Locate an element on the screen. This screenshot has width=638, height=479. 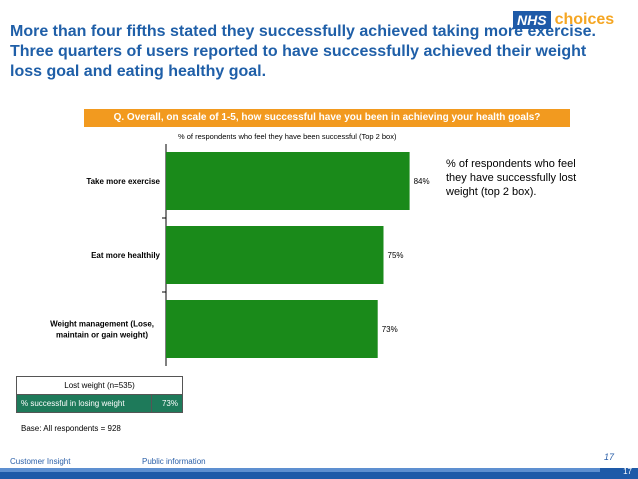
category-label: Eat more healthily is located at coordinates (125, 255).